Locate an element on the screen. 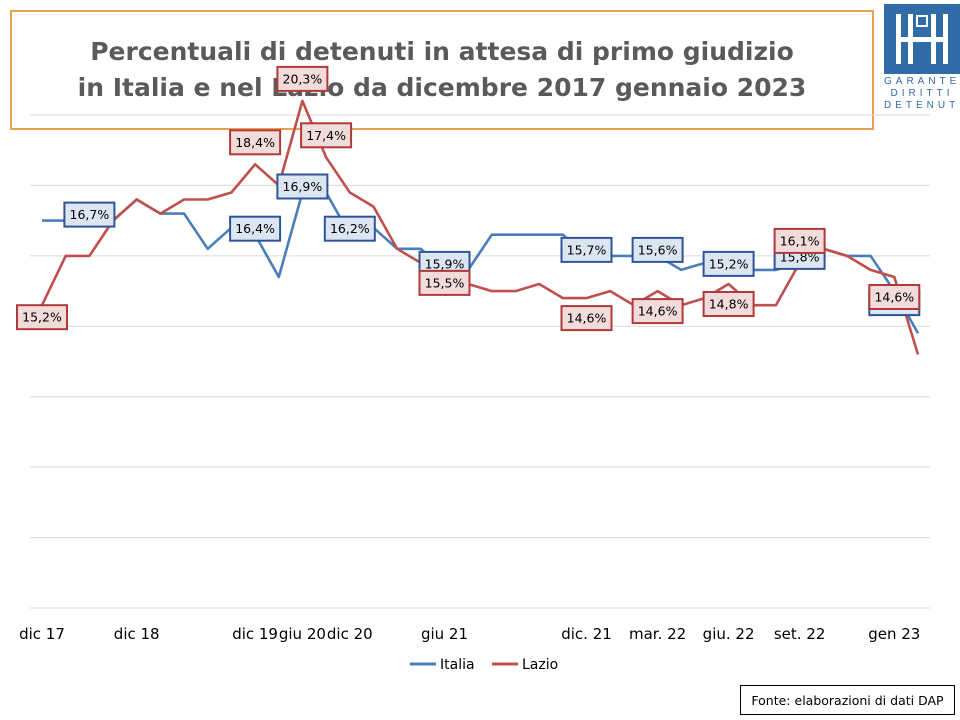 The width and height of the screenshot is (960, 720). data-label-text: 16,1% is located at coordinates (800, 240).